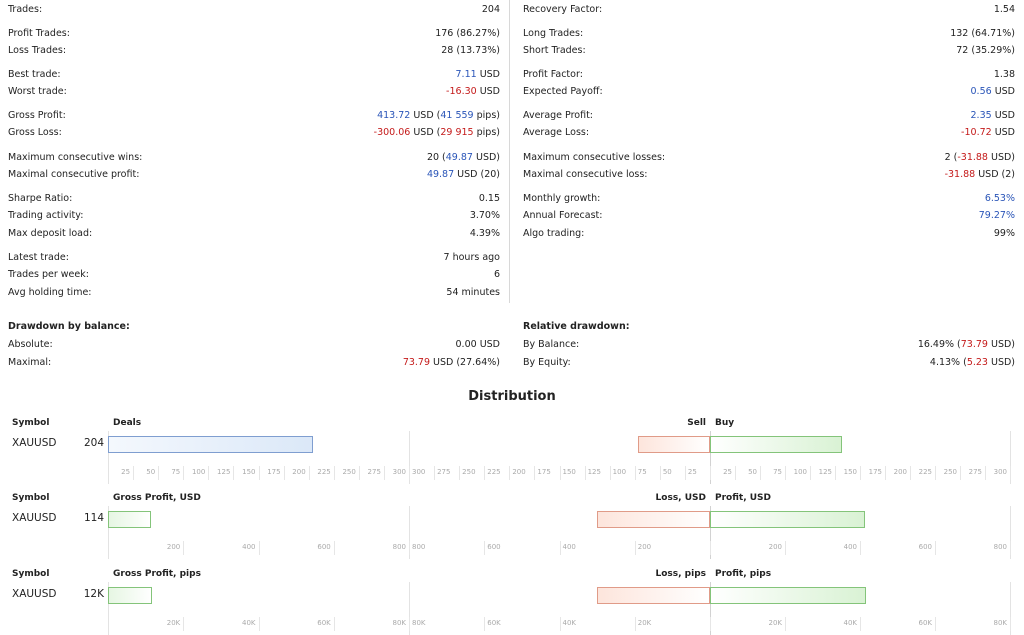  What do you see at coordinates (925, 547) in the screenshot?
I see `tick-label: 600` at bounding box center [925, 547].